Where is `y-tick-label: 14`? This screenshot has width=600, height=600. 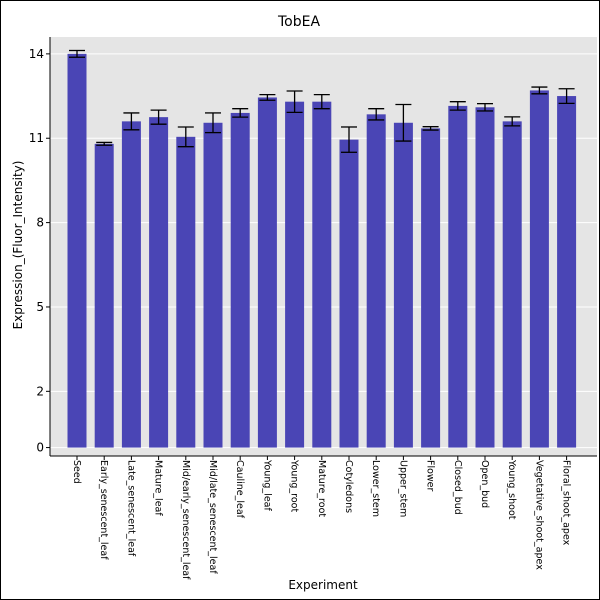 y-tick-label: 14 is located at coordinates (36, 54).